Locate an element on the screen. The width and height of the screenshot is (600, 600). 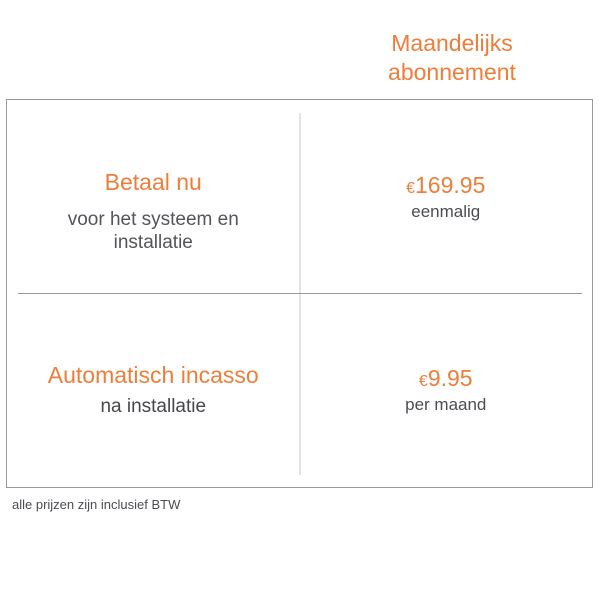
page-title-line2: abonnement is located at coordinates (452, 72).